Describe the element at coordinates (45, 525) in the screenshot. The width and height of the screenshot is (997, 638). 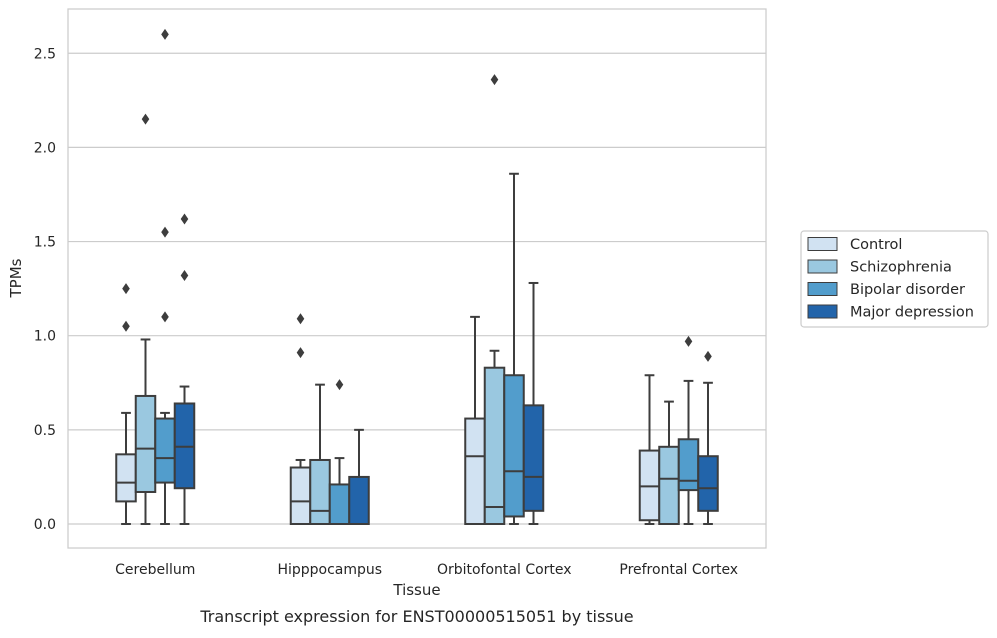
I see `y-tick-label: 0.0` at that location.